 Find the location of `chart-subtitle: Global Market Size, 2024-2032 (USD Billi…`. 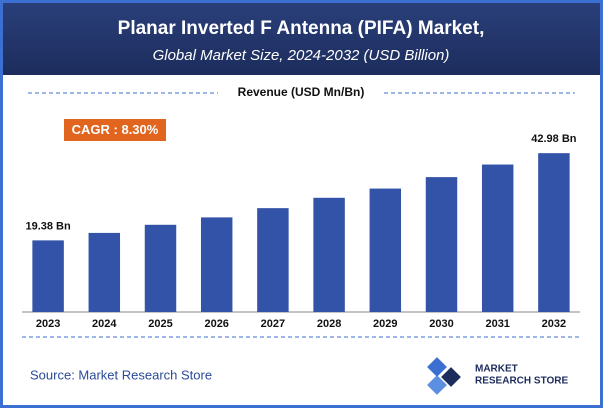

chart-subtitle: Global Market Size, 2024-2032 (USD Billi… is located at coordinates (301, 55).